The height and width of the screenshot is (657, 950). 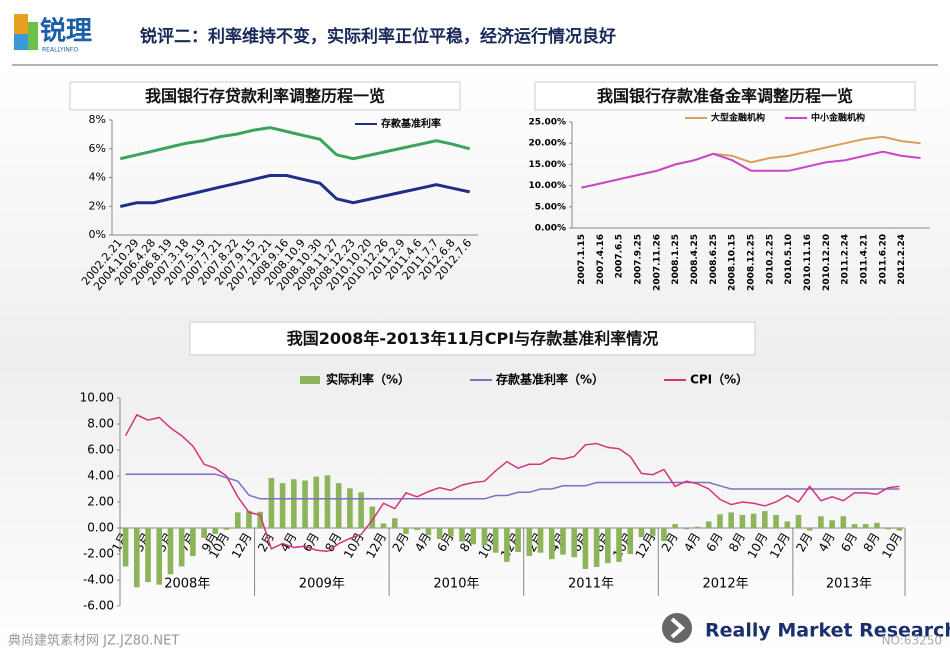 What do you see at coordinates (66, 31) in the screenshot?
I see `logo: 锐理` at bounding box center [66, 31].